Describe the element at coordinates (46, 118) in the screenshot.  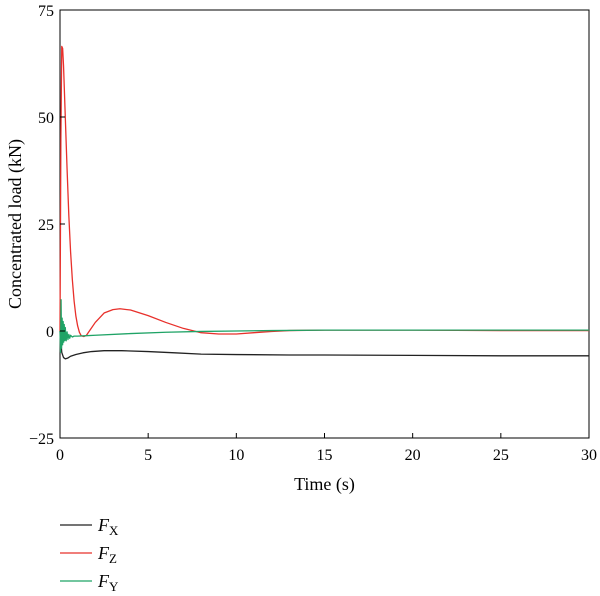
I see `y-tick-label: 50` at that location.